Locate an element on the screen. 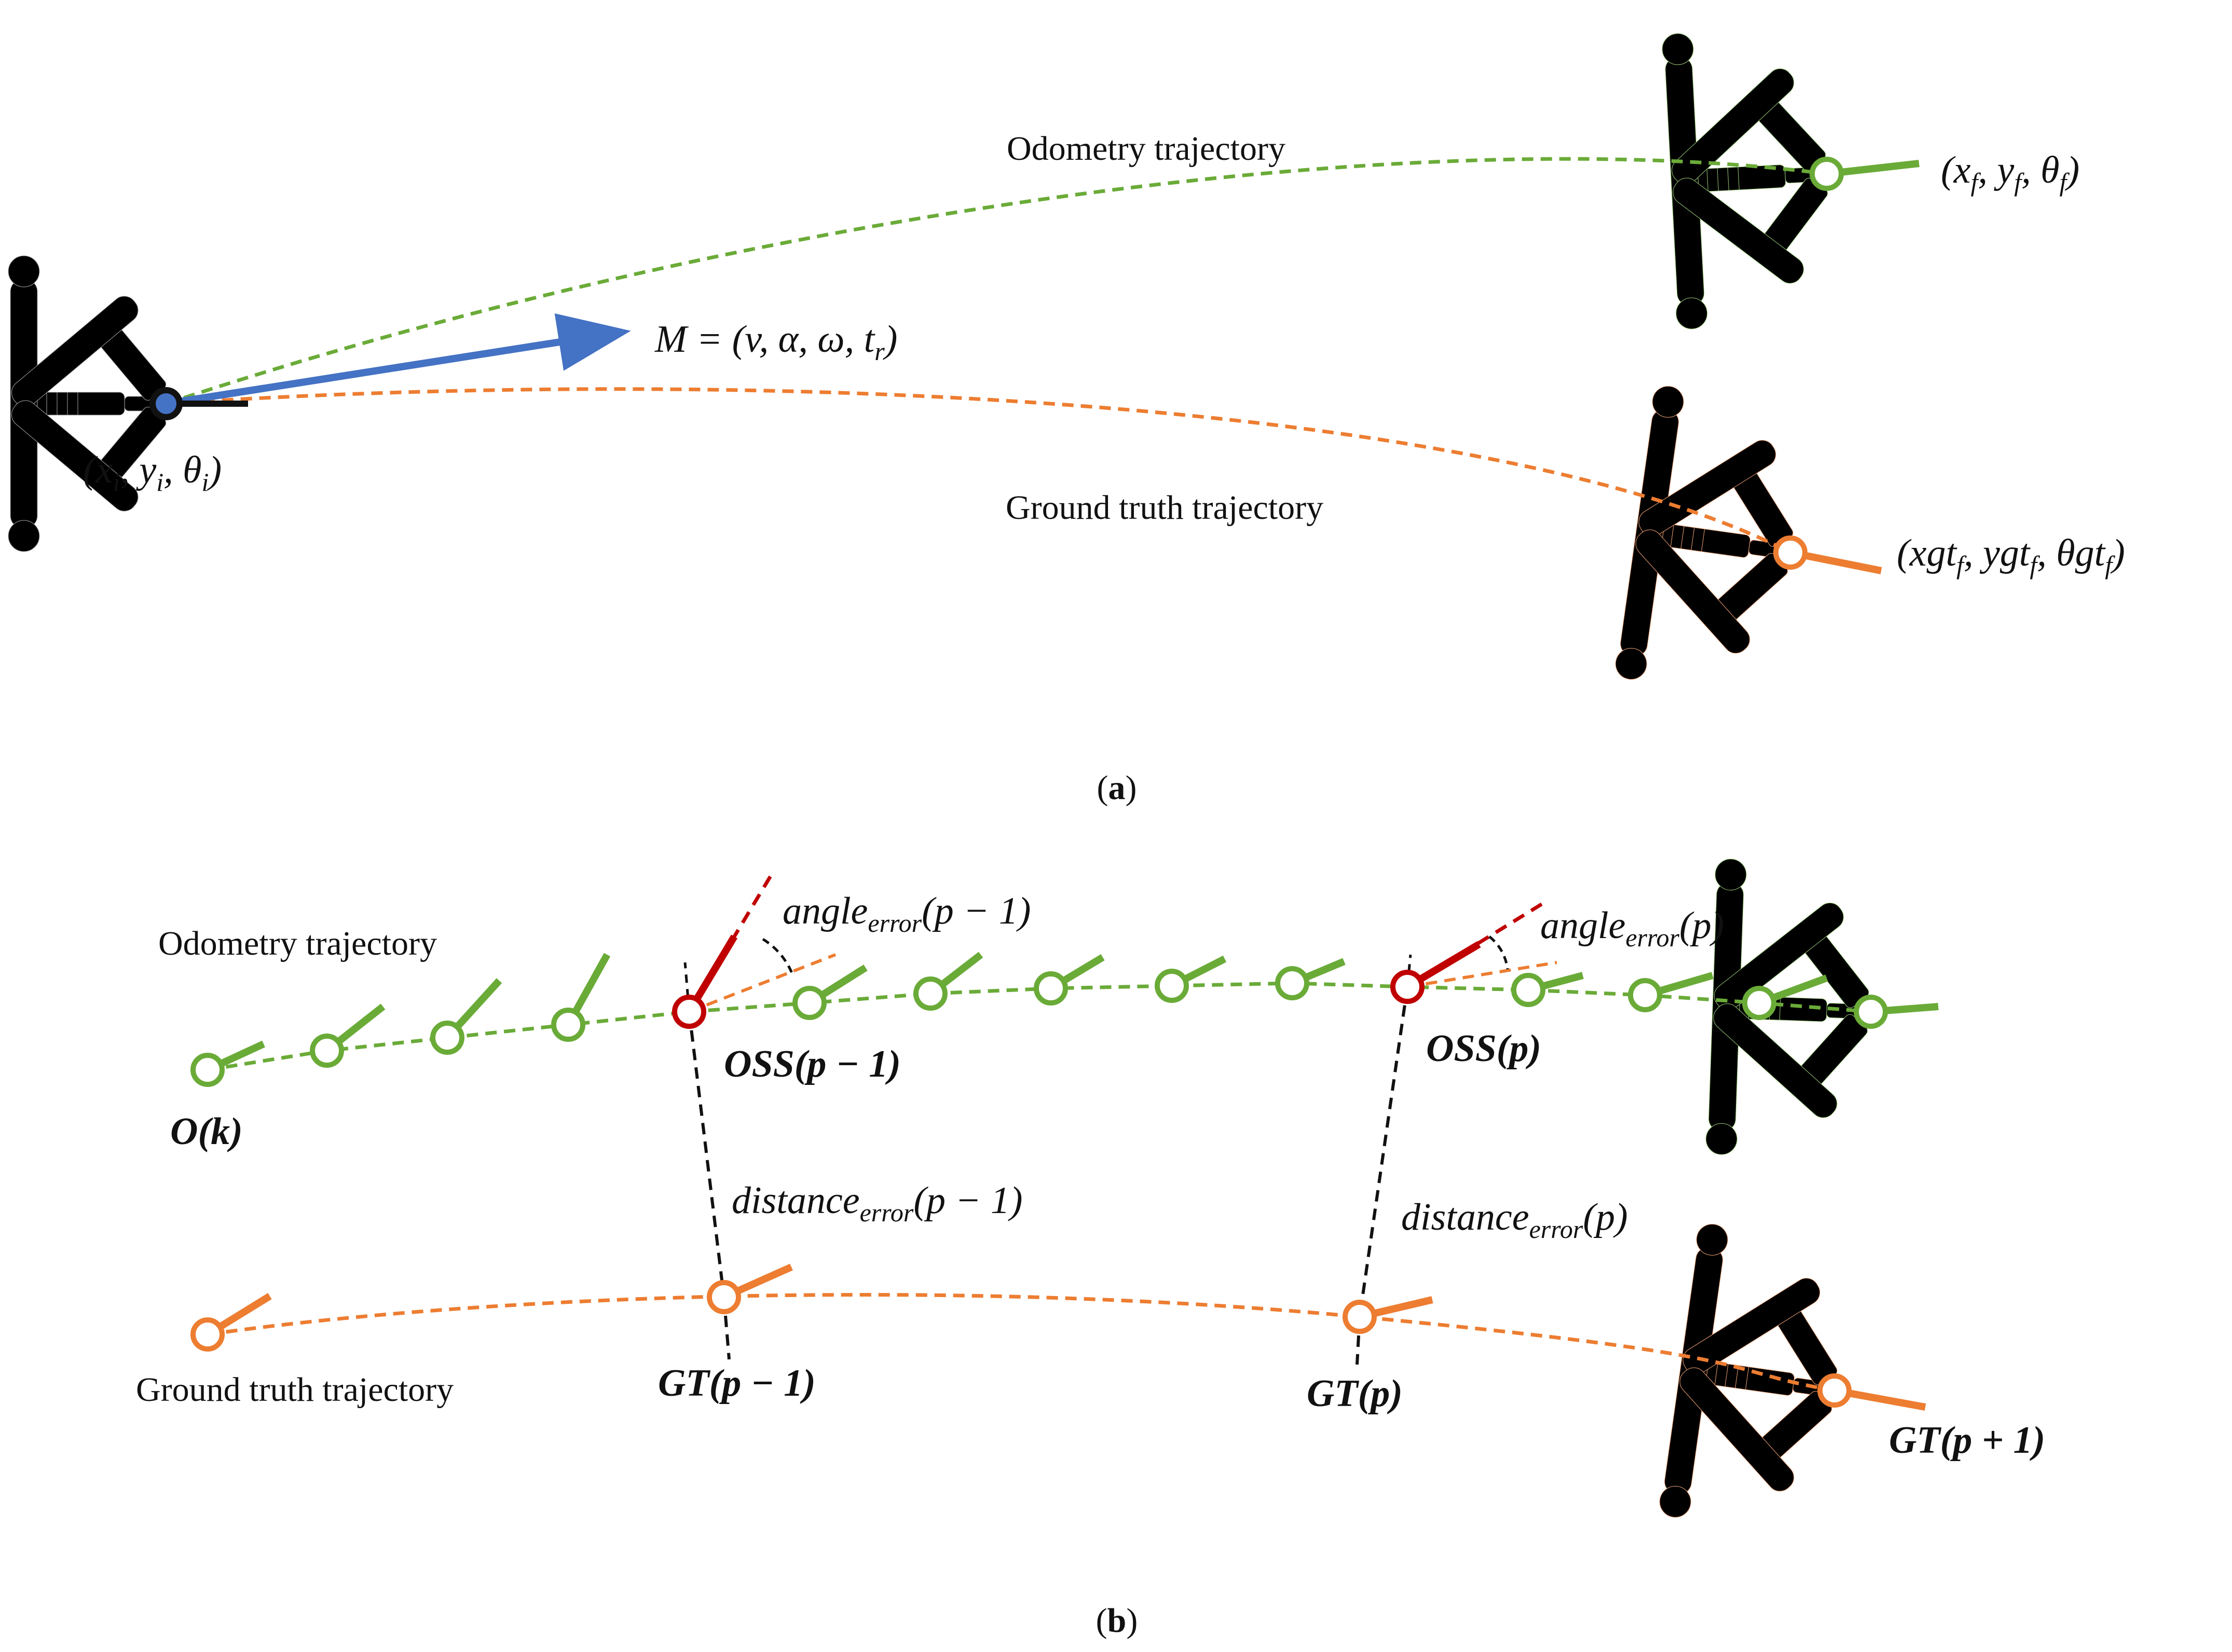  oss-prev-point is located at coordinates (689, 1012).